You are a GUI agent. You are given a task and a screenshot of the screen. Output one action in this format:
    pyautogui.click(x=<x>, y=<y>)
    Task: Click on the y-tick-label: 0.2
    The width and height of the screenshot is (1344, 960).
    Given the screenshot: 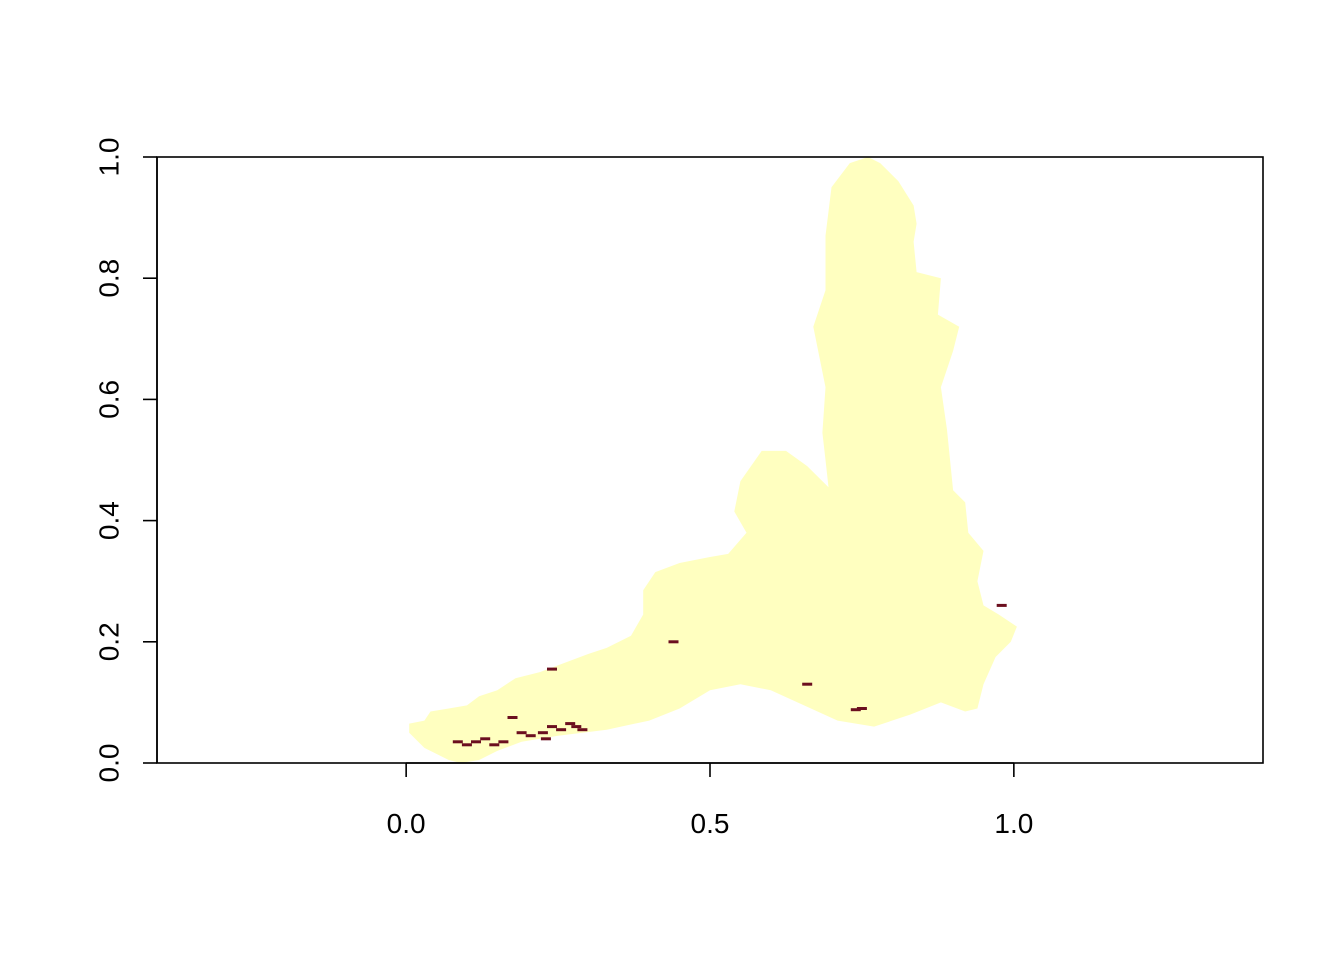 What is the action you would take?
    pyautogui.click(x=109, y=641)
    